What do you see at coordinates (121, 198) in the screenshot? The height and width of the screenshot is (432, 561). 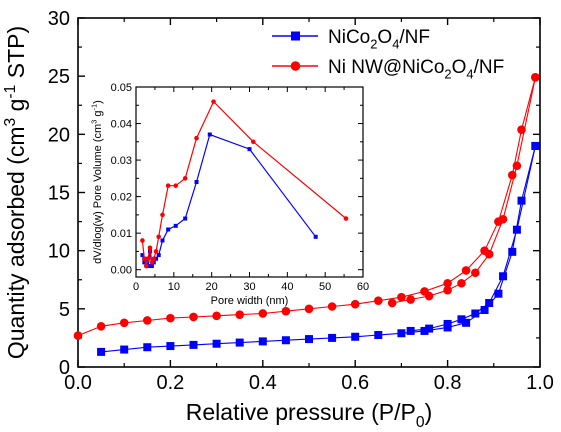 I see `inset-y-tick-label: 0.02` at bounding box center [121, 198].